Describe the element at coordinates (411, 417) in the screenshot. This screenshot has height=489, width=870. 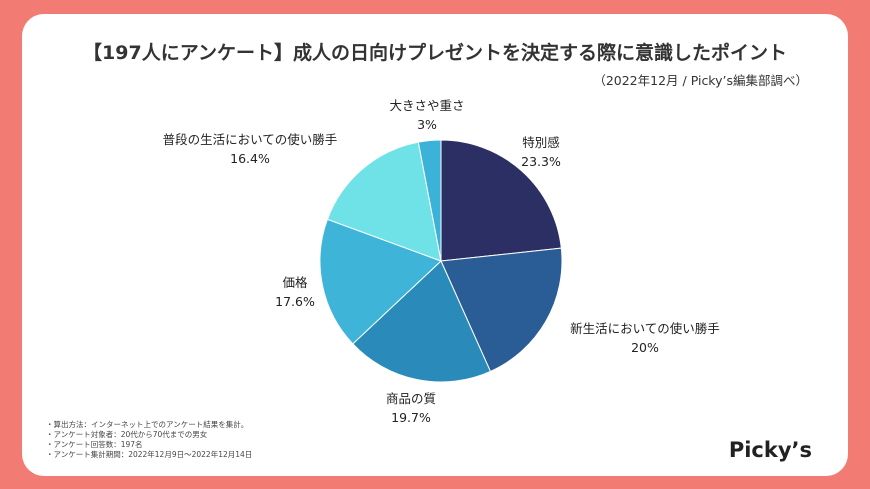
I see `slice-value: 19.7%` at that location.